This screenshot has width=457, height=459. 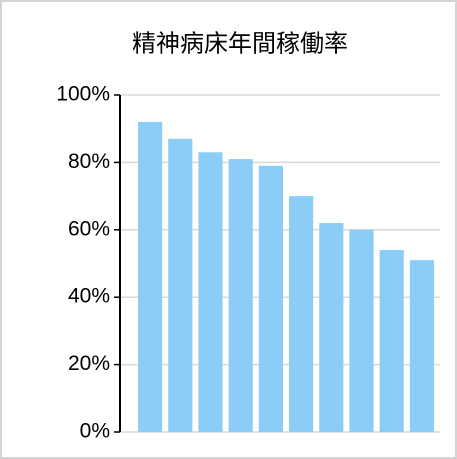 I want to click on y-tick-label: 0%, so click(x=95, y=431).